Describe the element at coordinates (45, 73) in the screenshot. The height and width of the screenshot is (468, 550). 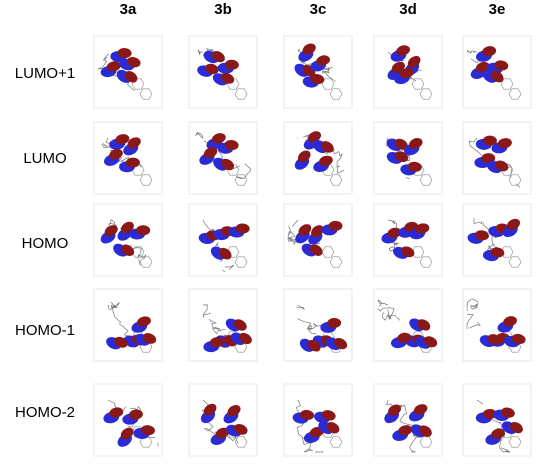
I see `row-label: LUMO+1` at that location.